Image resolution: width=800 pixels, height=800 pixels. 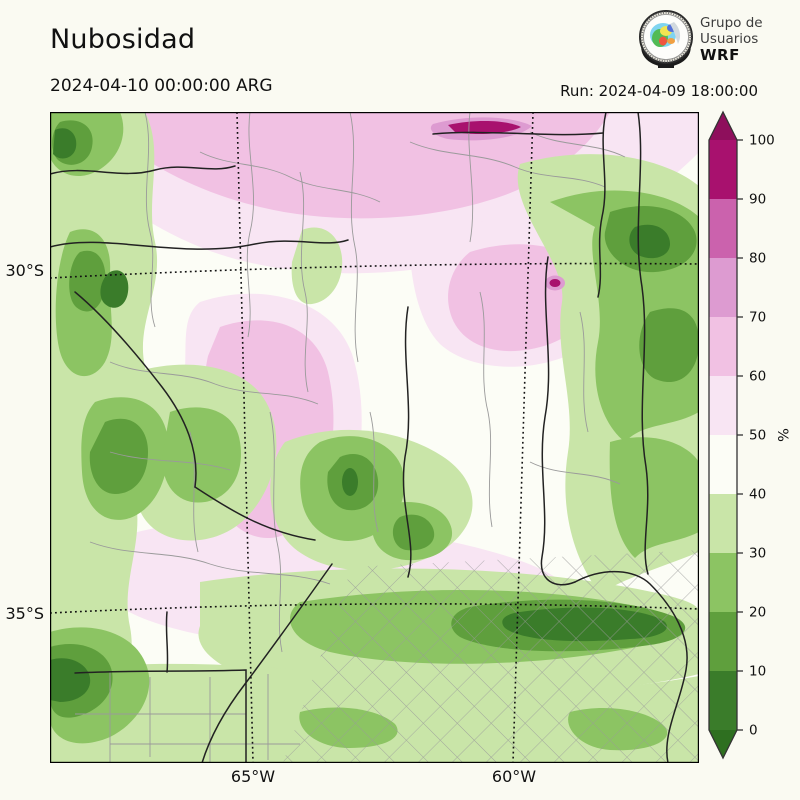 I want to click on wrf-users-group-logo-icon, so click(x=666, y=39).